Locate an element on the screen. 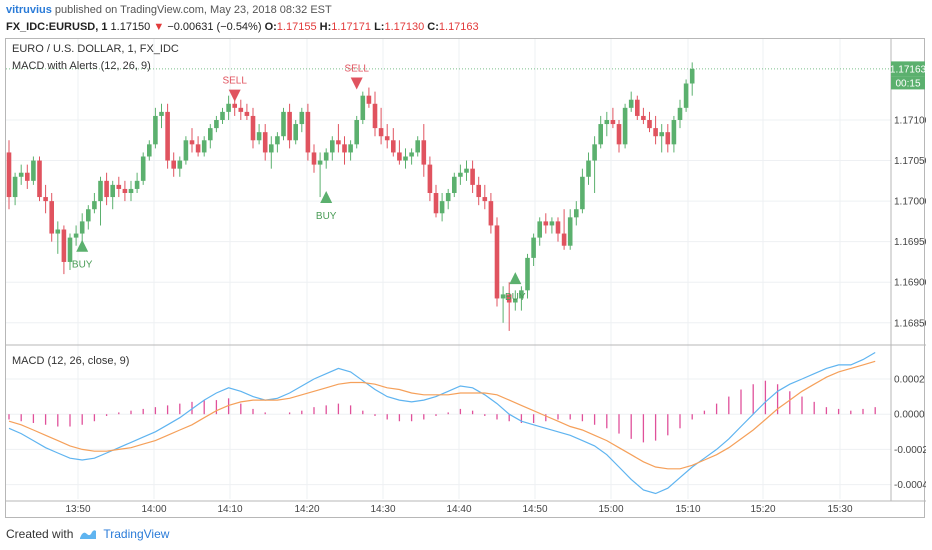  macd-pane-title: MACD (12, 26, close, 9) is located at coordinates (70, 361).